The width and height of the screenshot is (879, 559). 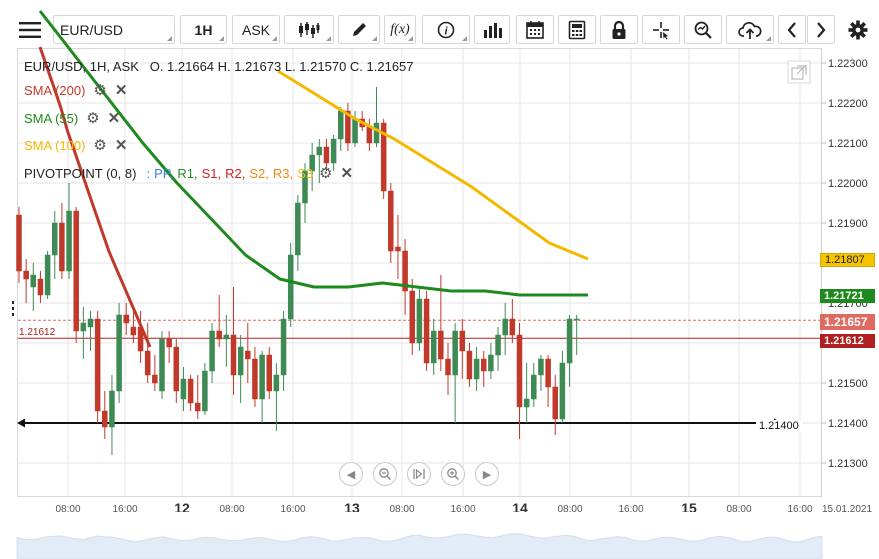 I want to click on pivot-items: PP, R1, S1, R2, S2, R3, S3, so click(x=235, y=173).